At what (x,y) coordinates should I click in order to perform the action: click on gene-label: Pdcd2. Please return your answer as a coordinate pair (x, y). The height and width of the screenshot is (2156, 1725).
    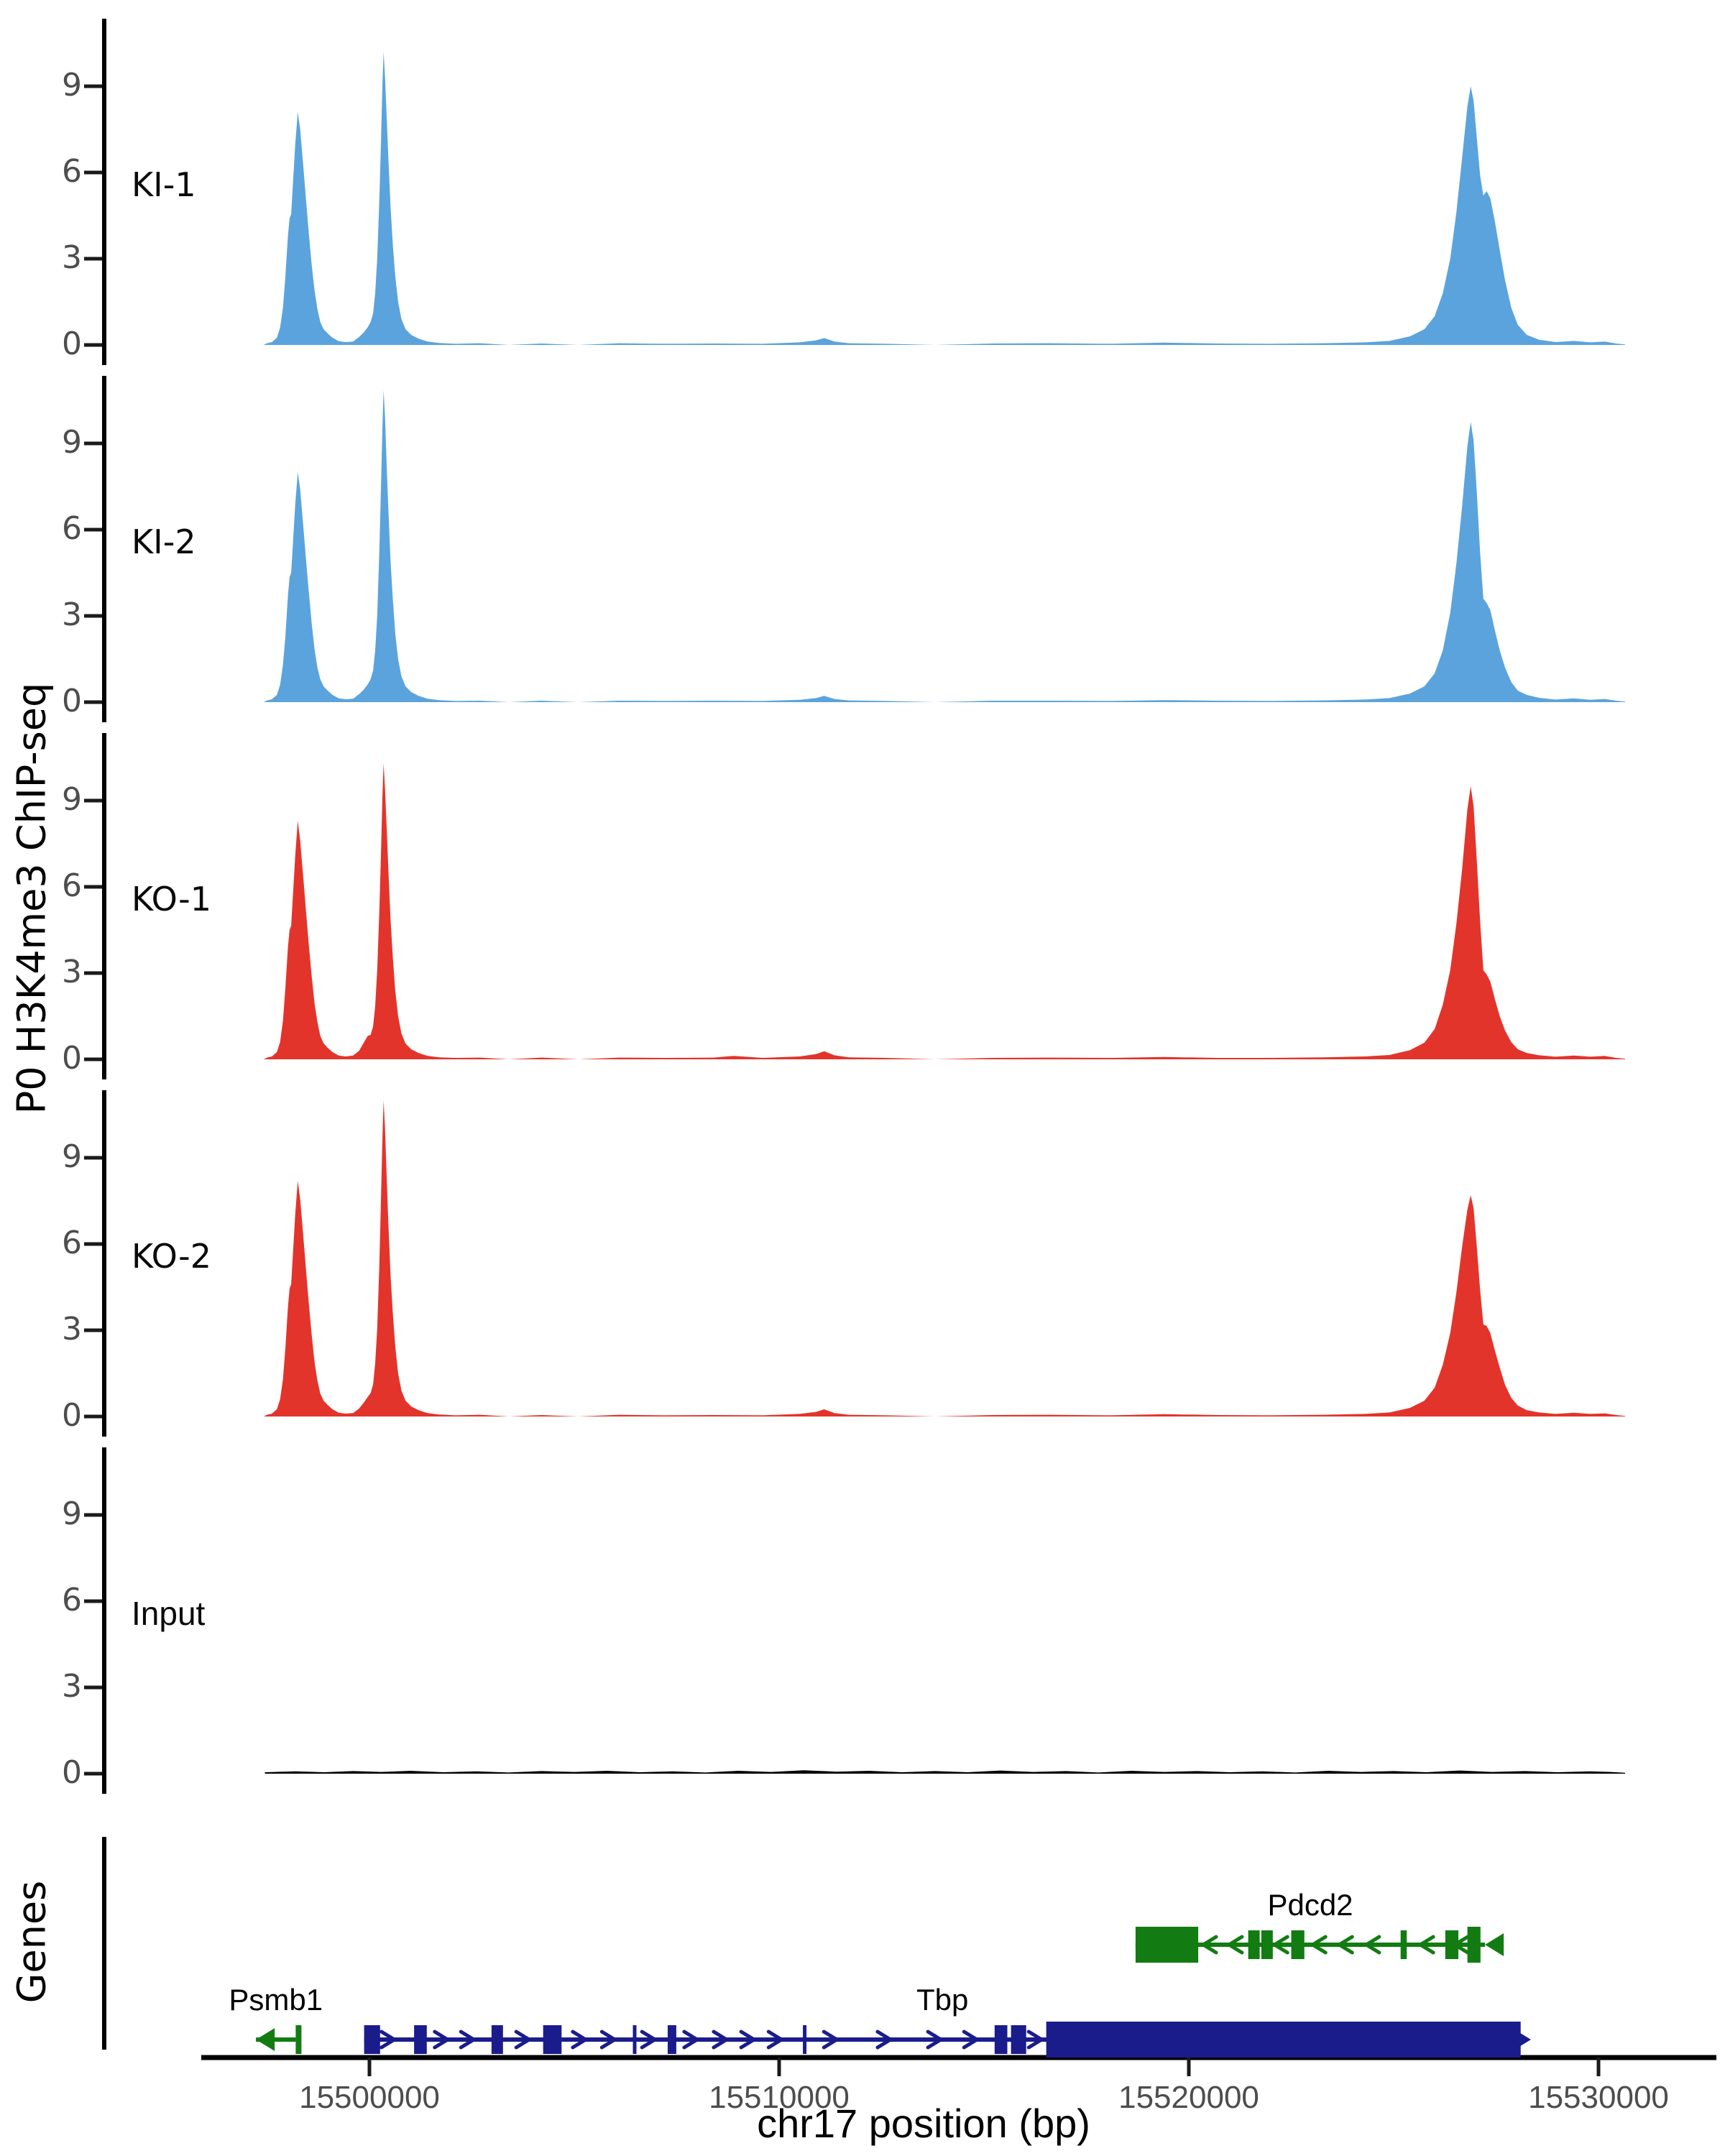
    Looking at the image, I should click on (1310, 1905).